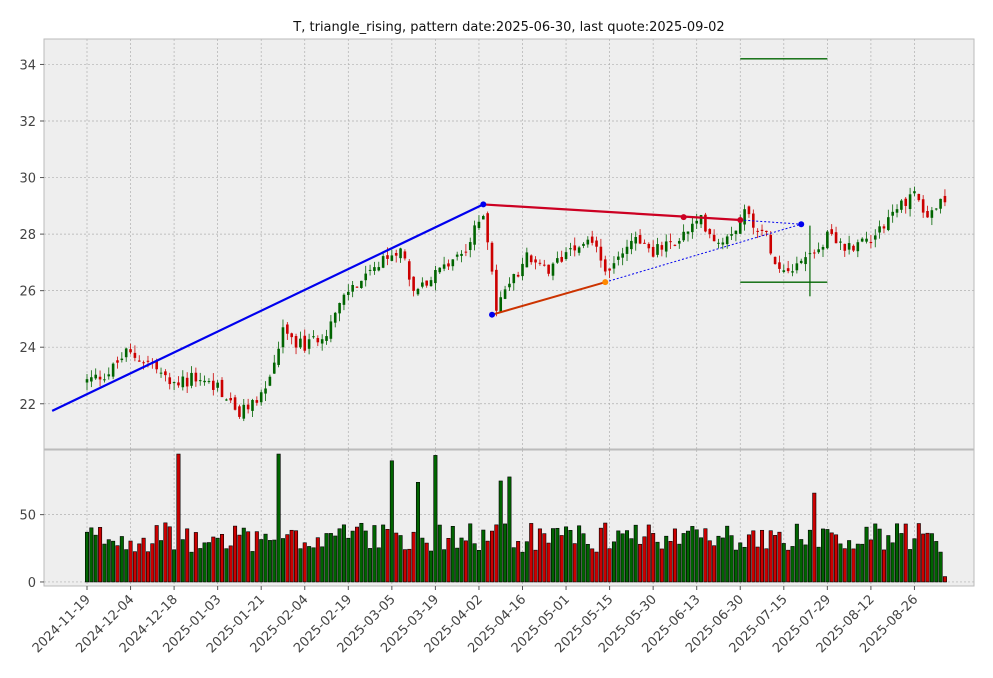 The height and width of the screenshot is (678, 993). Describe the element at coordinates (27, 122) in the screenshot. I see `price-tick-label: 32` at that location.